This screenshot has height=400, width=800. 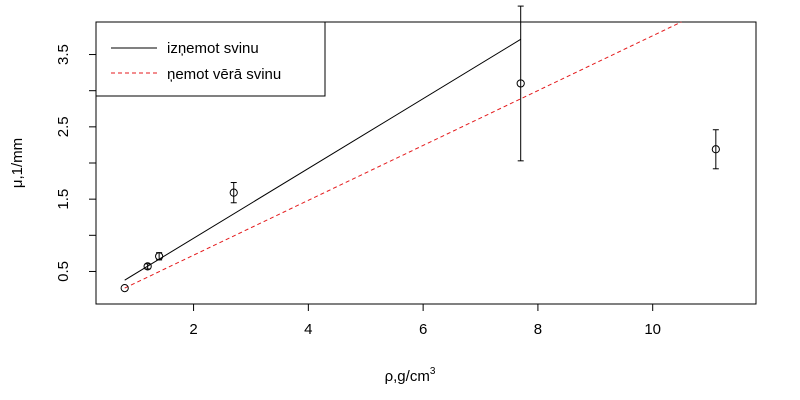 I want to click on x-axis-title-main: ρ,g/cm, so click(x=407, y=376).